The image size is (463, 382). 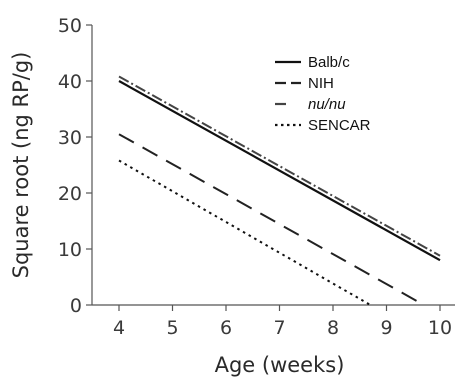 I want to click on x-tick-label: 5, so click(x=172, y=328).